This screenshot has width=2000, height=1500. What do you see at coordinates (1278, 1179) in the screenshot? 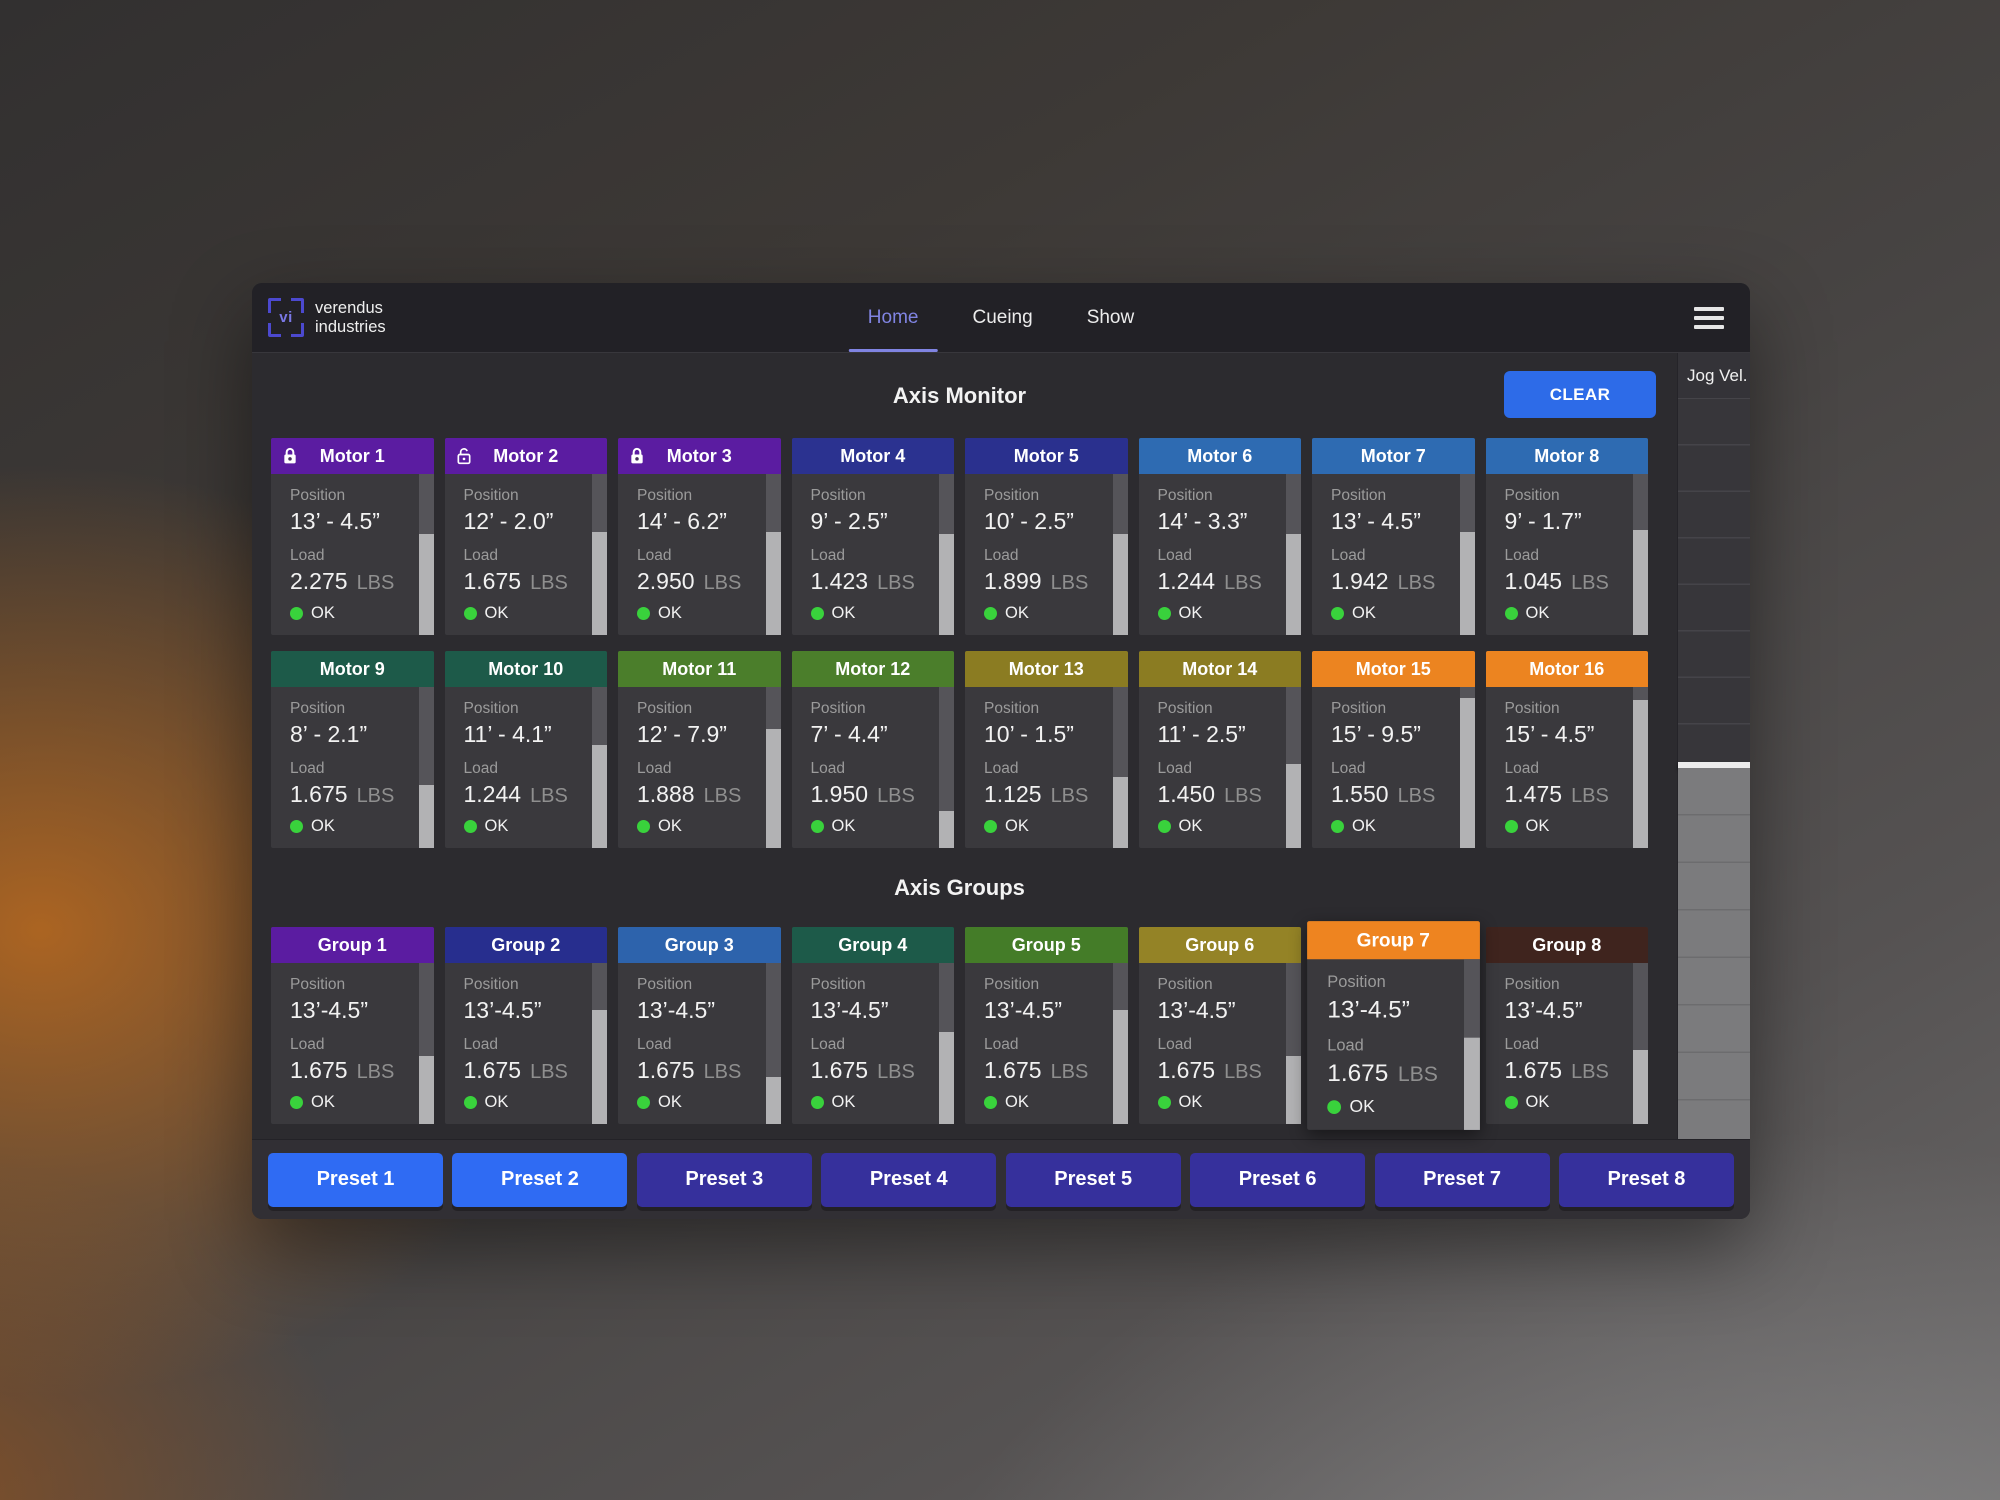
I see `preset-button: Preset 6` at bounding box center [1278, 1179].